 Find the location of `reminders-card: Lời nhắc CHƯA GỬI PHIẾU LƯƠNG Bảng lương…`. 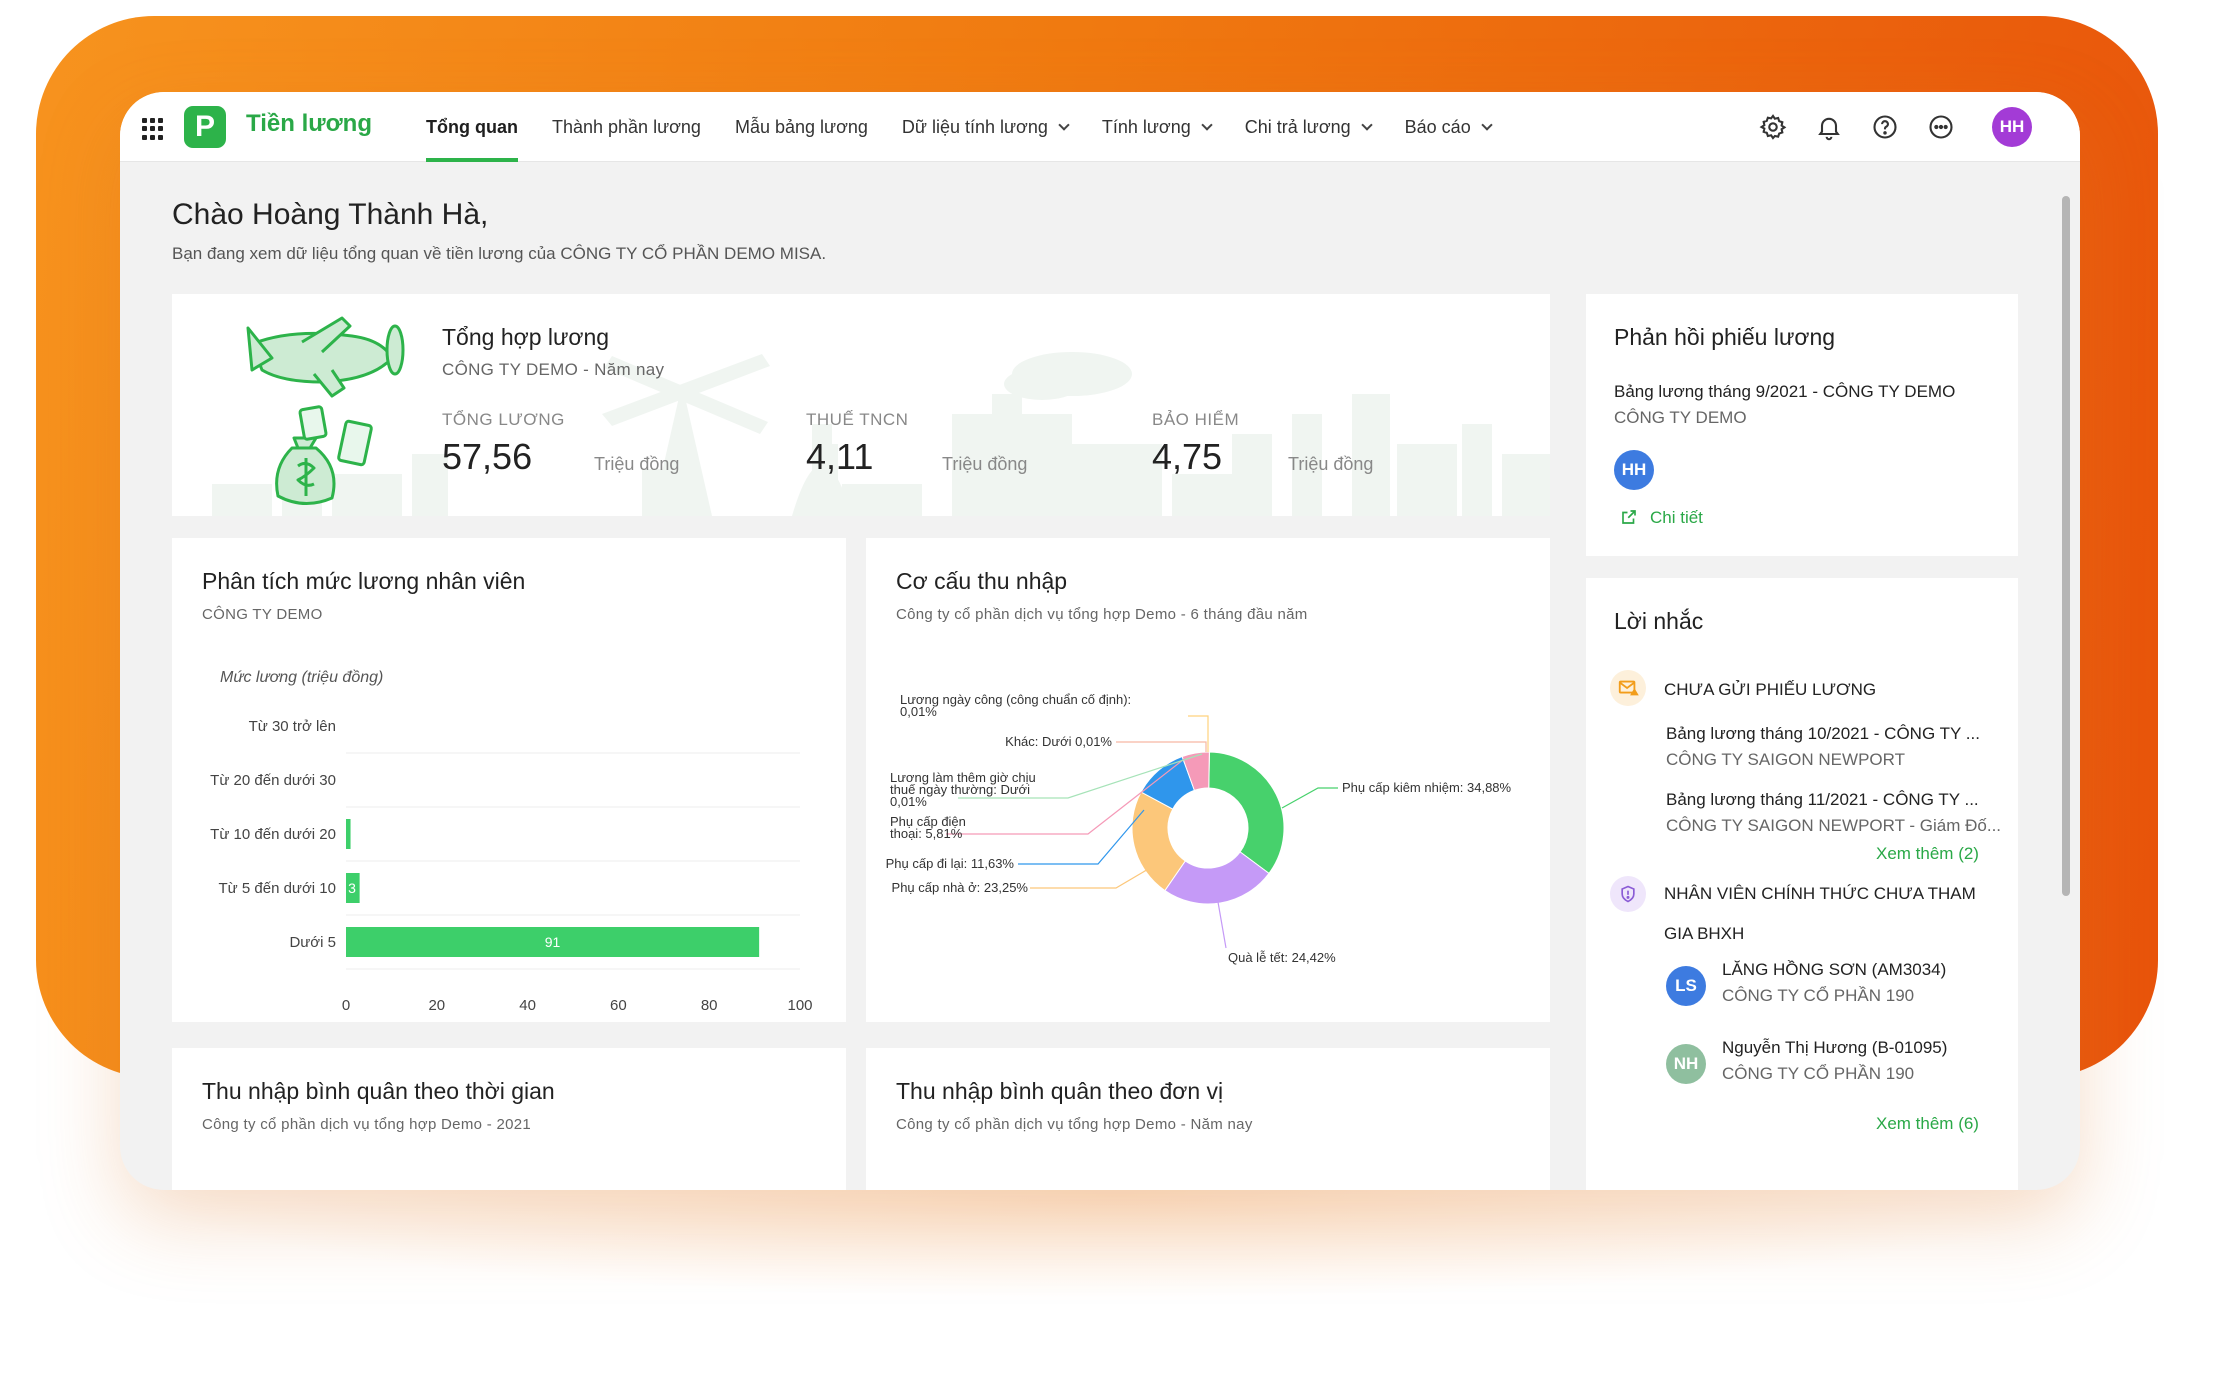

reminders-card: Lời nhắc CHƯA GỬI PHIẾU LƯƠNG Bảng lương… is located at coordinates (1802, 884).